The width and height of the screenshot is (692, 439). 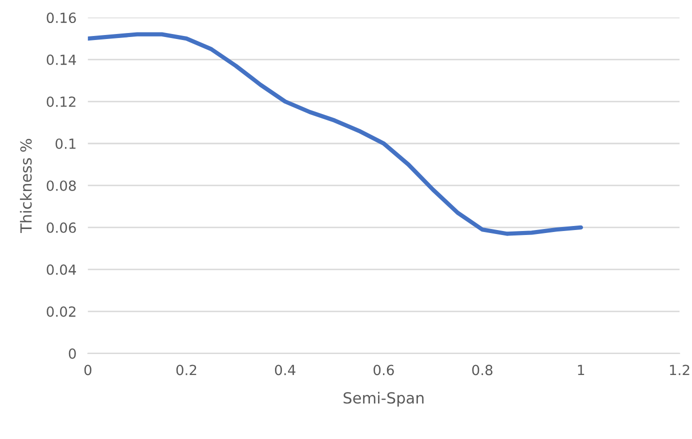 What do you see at coordinates (285, 370) in the screenshot?
I see `x-tick-label: 0.4` at bounding box center [285, 370].